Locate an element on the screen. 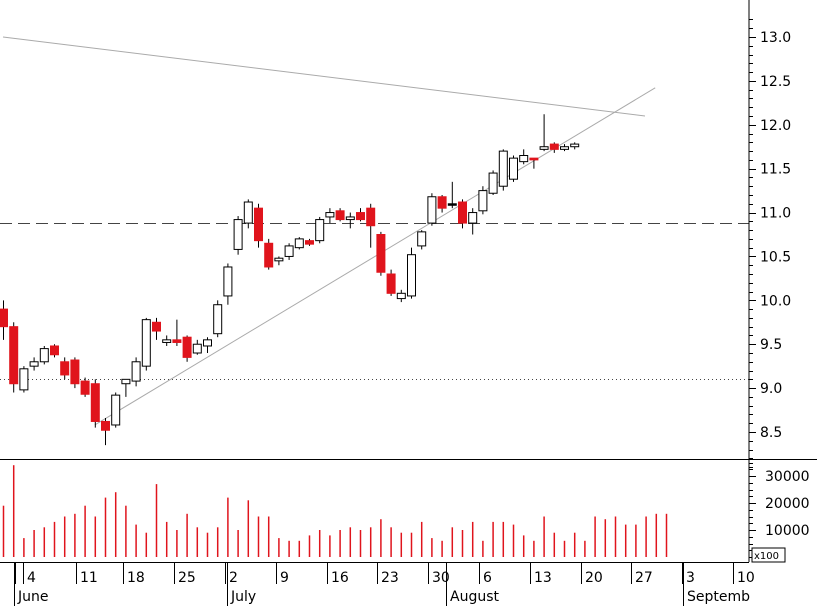  volume-unit-label: x100 is located at coordinates (766, 556).